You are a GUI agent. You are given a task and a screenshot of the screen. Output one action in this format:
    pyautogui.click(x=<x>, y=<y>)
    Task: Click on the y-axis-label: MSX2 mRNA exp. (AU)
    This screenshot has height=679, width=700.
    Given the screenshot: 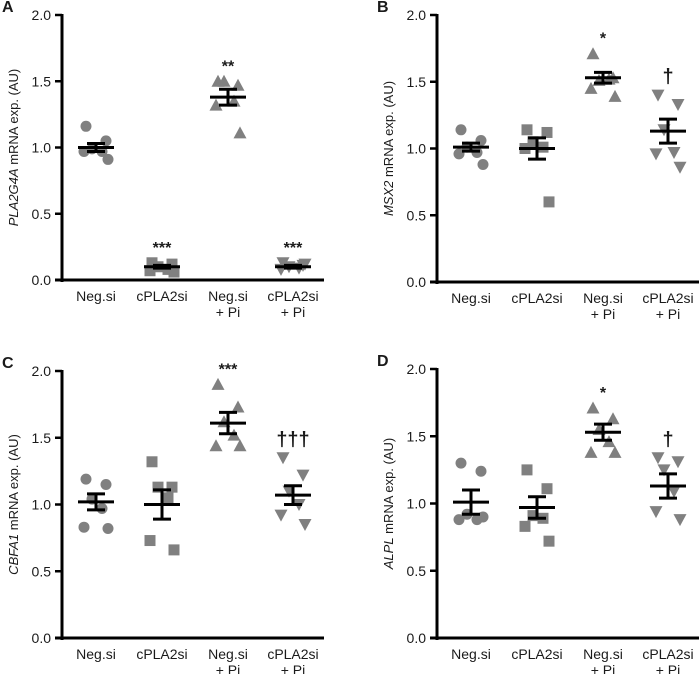 What is the action you would take?
    pyautogui.click(x=388, y=148)
    